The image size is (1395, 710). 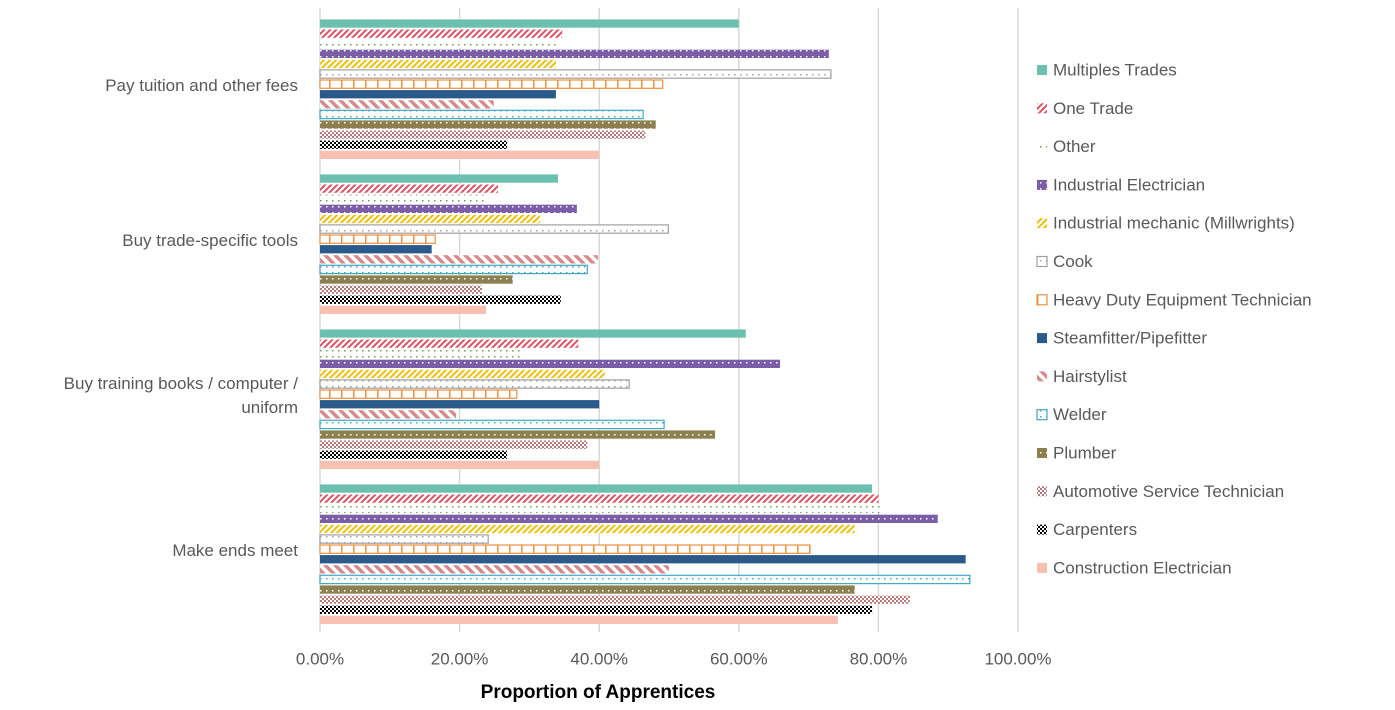 What do you see at coordinates (1090, 376) in the screenshot?
I see `legend-label: Hairstylist` at bounding box center [1090, 376].